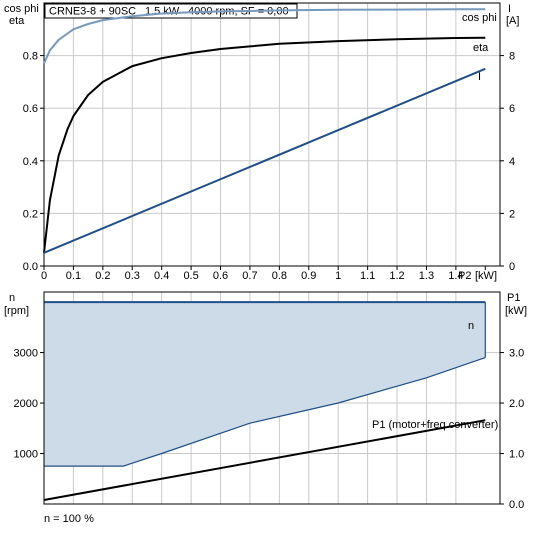 Image resolution: width=533 pixels, height=533 pixels. What do you see at coordinates (161, 276) in the screenshot?
I see `top-x-tick-label: 0.4` at bounding box center [161, 276].